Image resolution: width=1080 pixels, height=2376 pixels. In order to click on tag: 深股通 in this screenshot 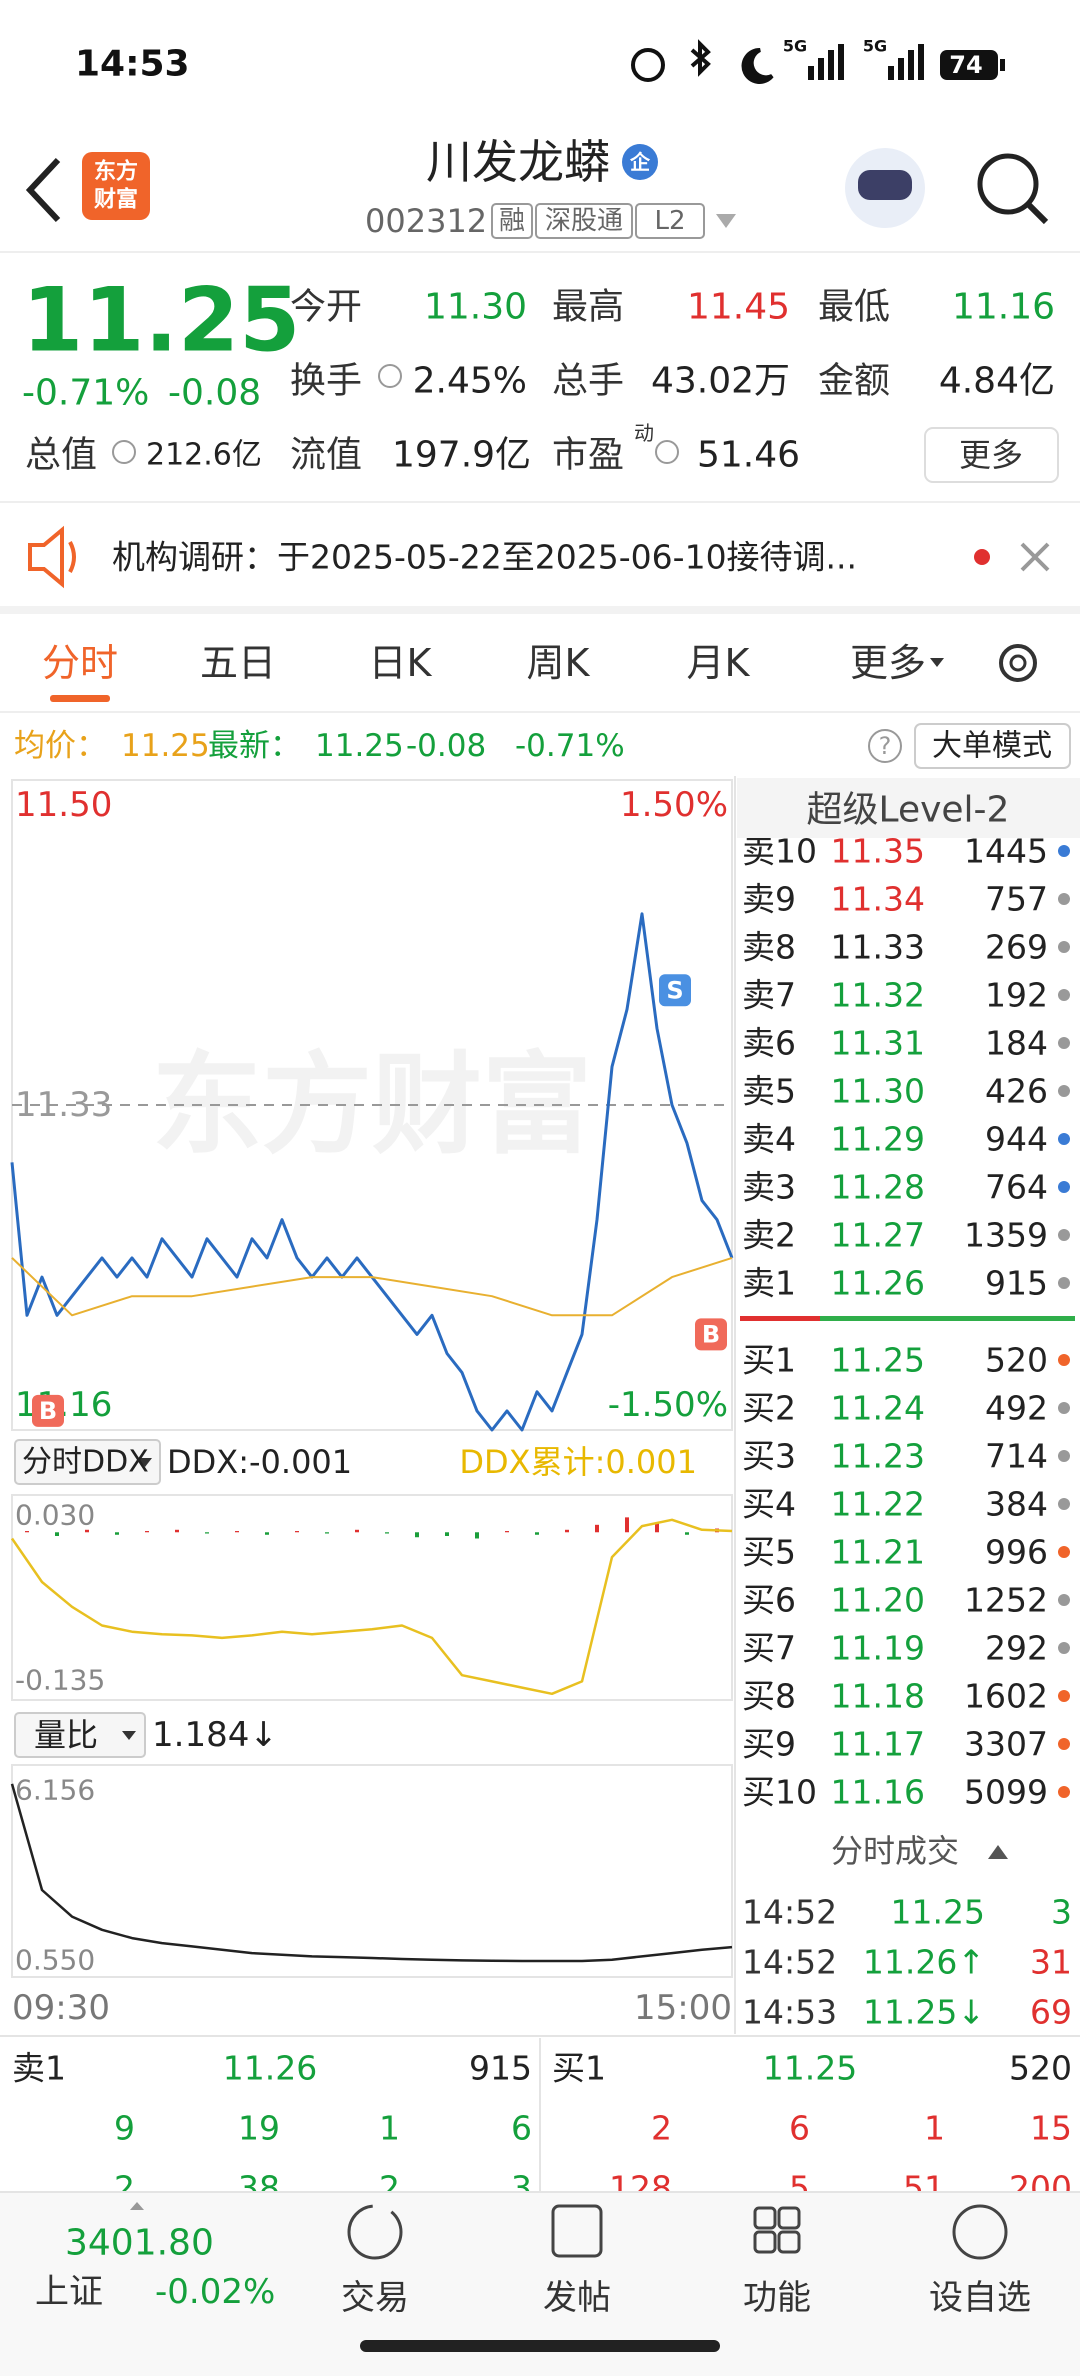, I will do `click(584, 221)`.